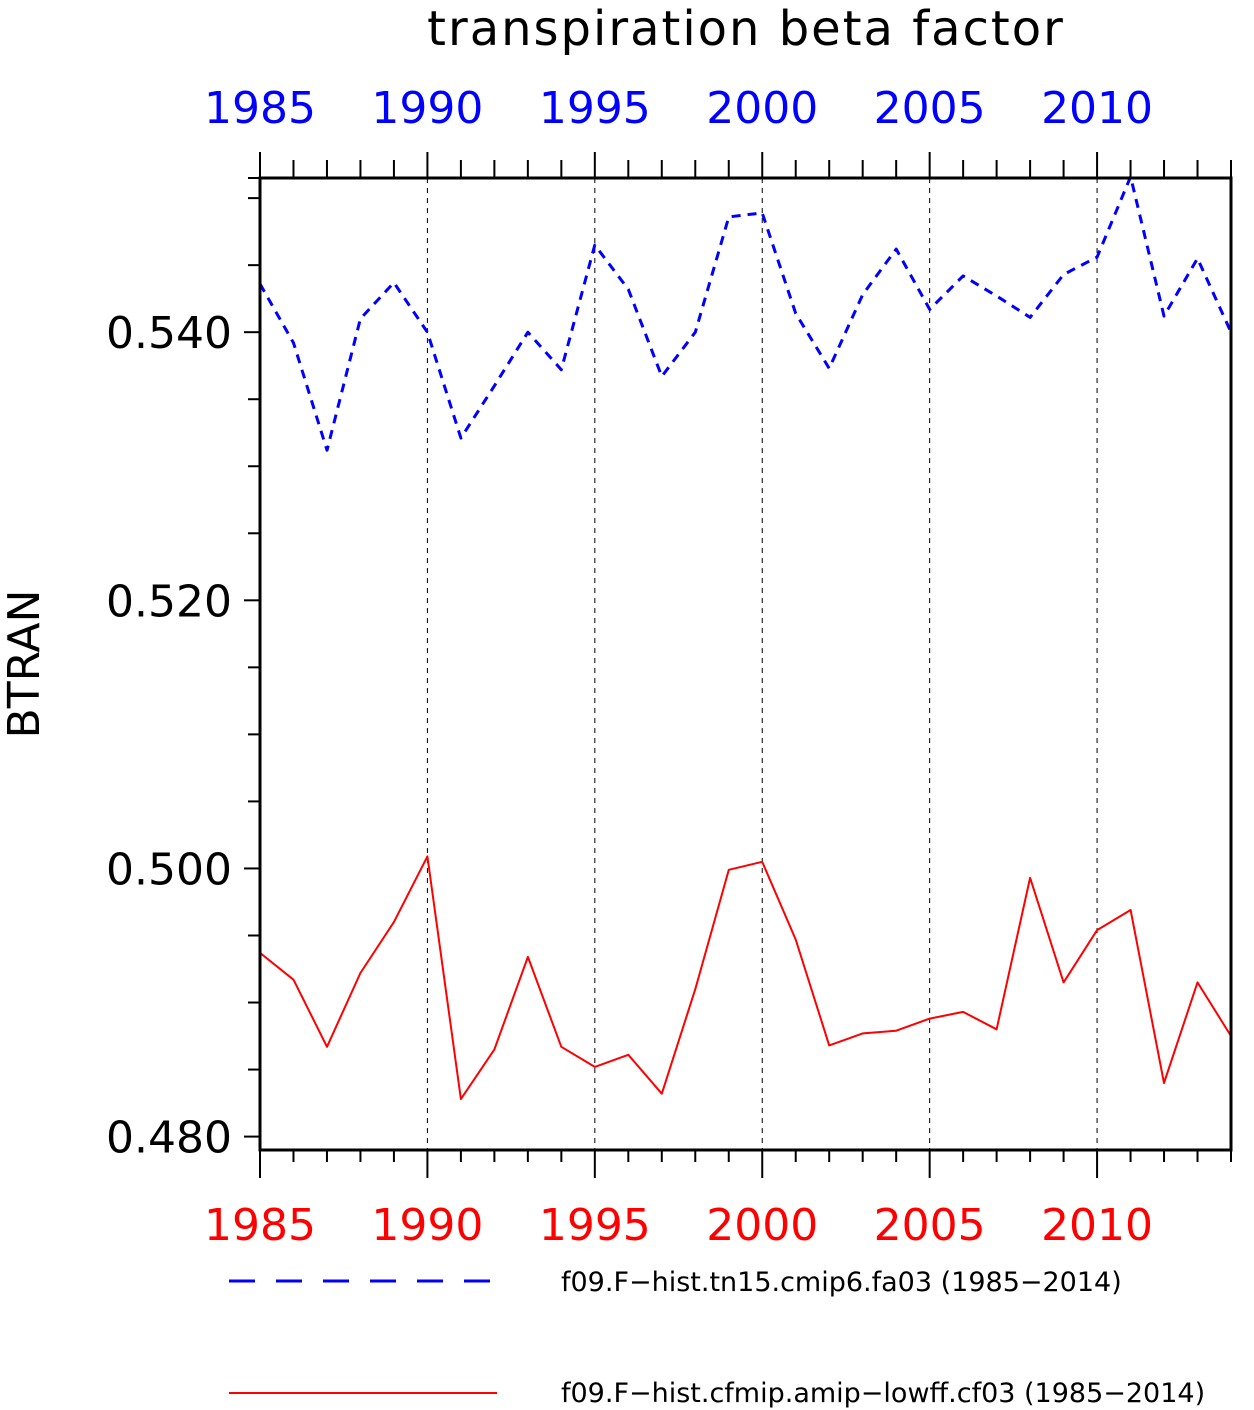 The height and width of the screenshot is (1410, 1254). What do you see at coordinates (678, 1225) in the screenshot?
I see `x-bottom-tick-labels: 1985 1990 1995 2000 2005 2010` at bounding box center [678, 1225].